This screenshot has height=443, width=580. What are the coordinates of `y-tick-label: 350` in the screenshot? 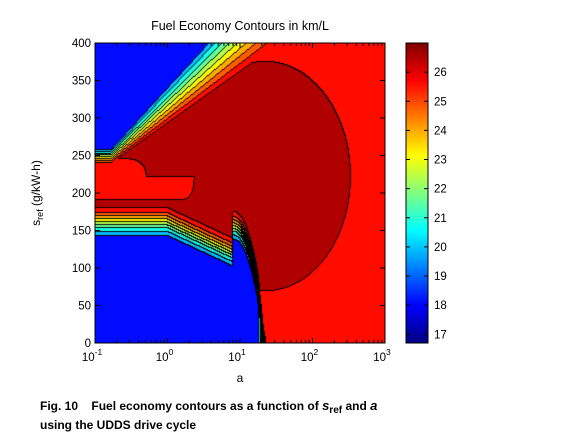 It's located at (81, 82).